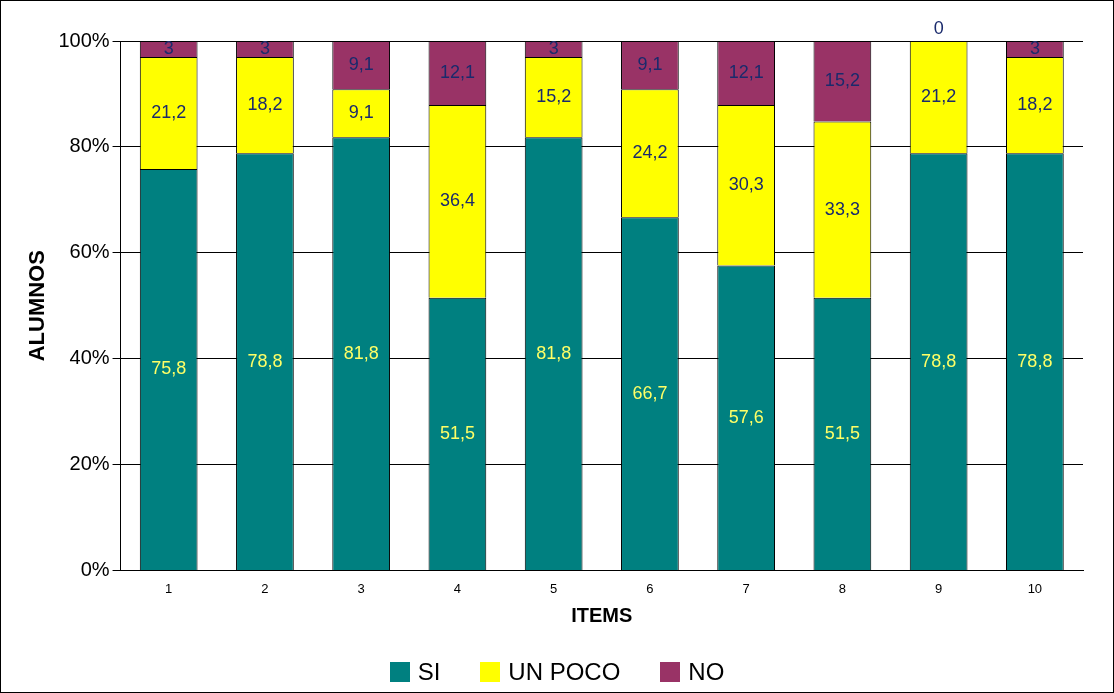 This screenshot has width=1114, height=693. I want to click on legend-label: SI, so click(429, 672).